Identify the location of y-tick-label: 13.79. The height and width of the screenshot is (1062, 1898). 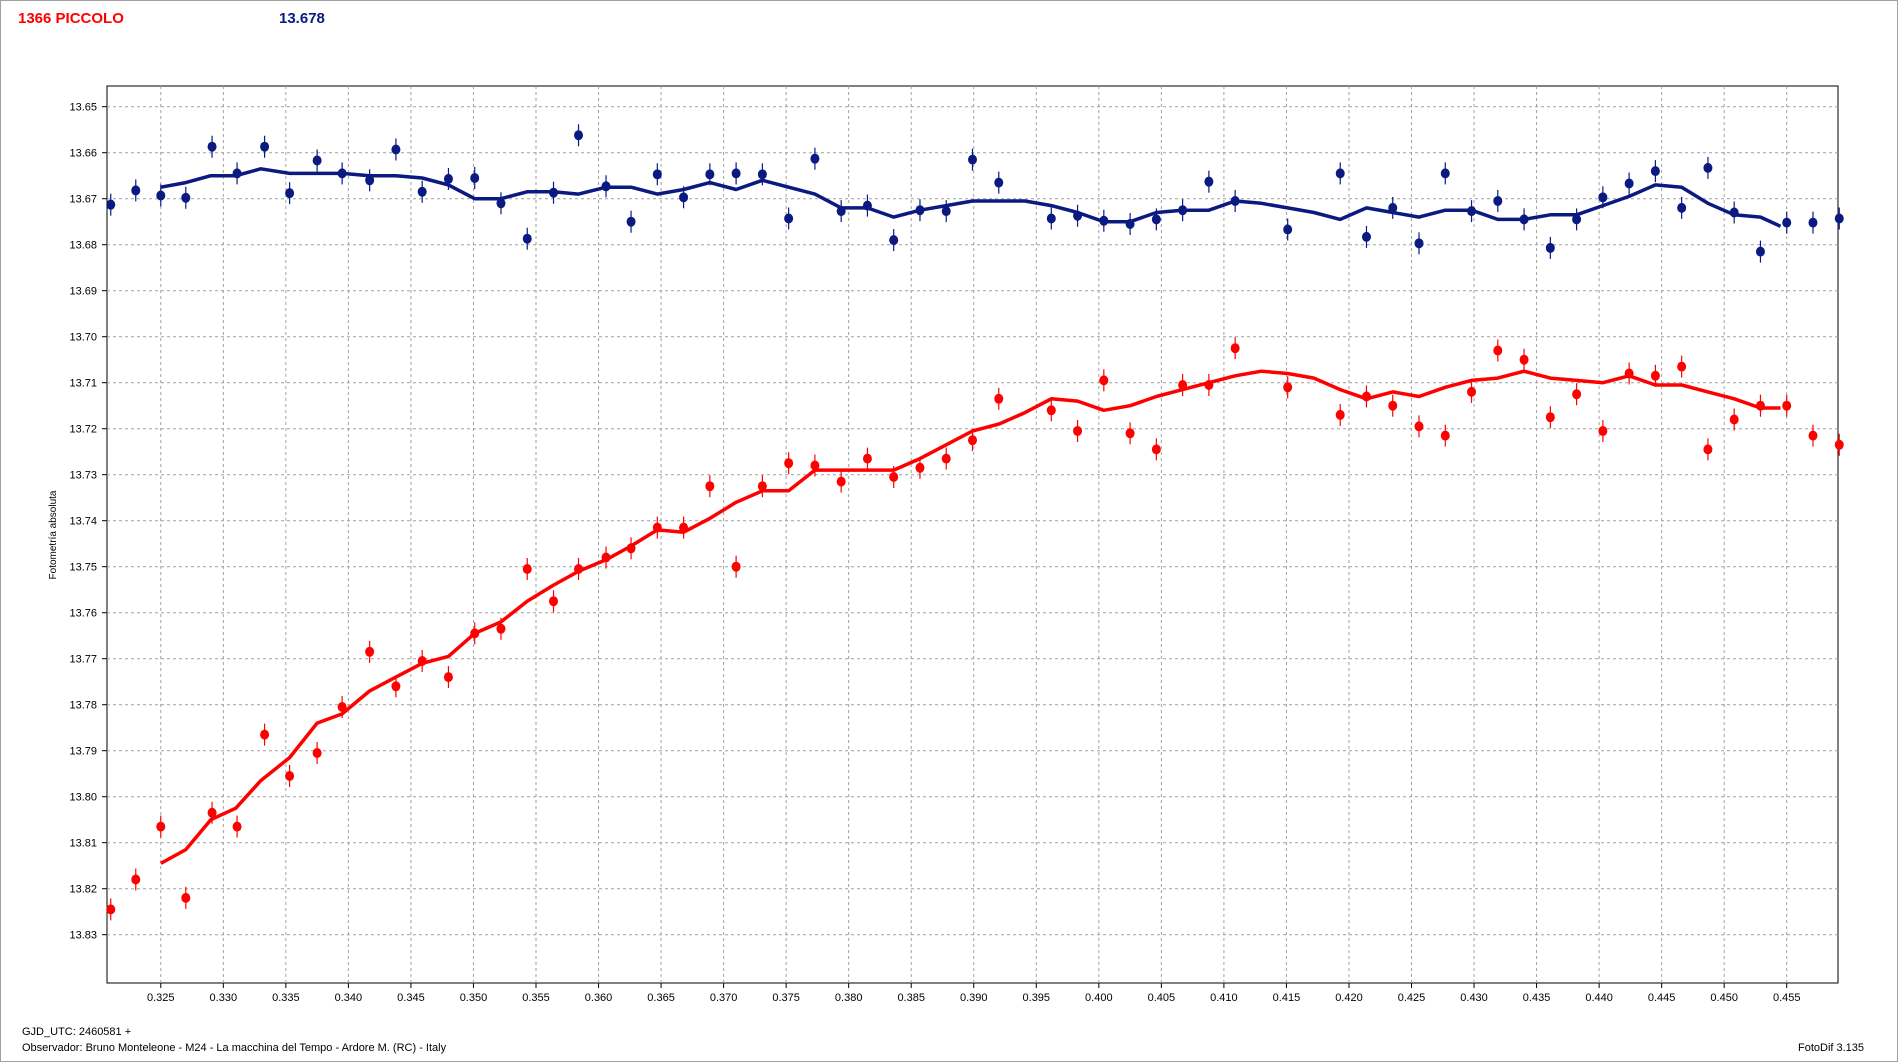
(83, 752).